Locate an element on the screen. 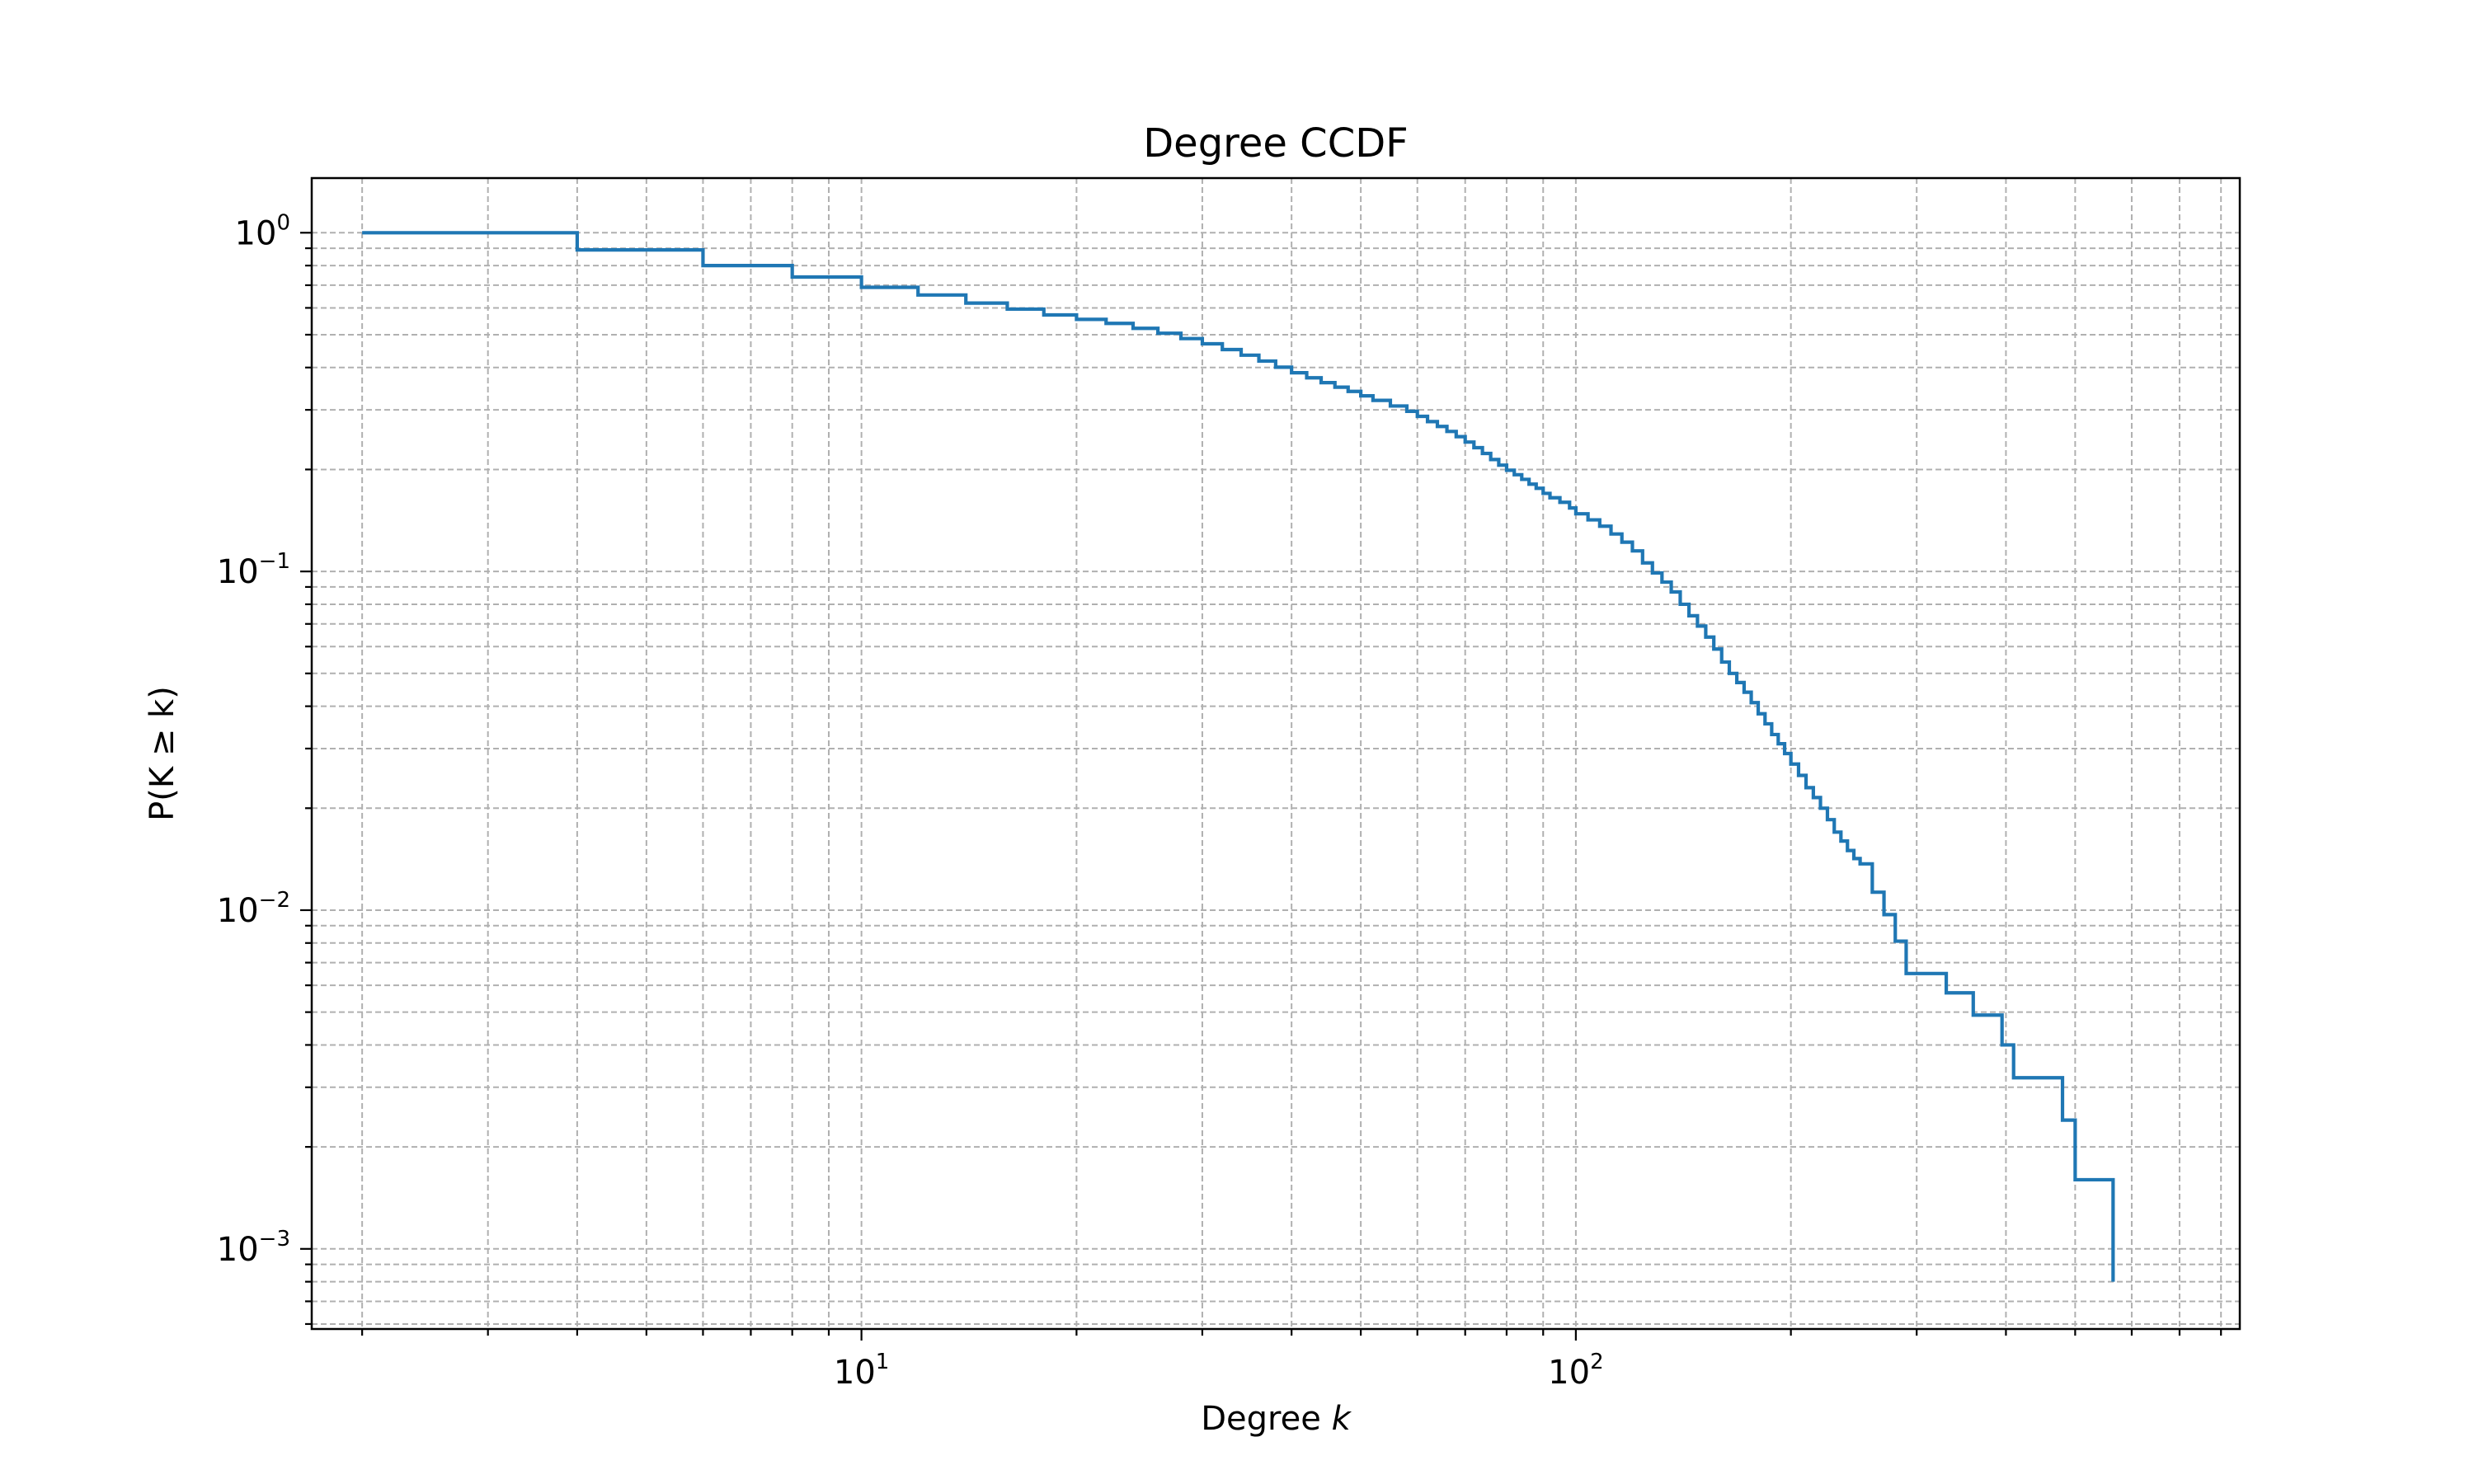 Image resolution: width=2474 pixels, height=1484 pixels. x-tick-label: 10² is located at coordinates (1575, 1371).